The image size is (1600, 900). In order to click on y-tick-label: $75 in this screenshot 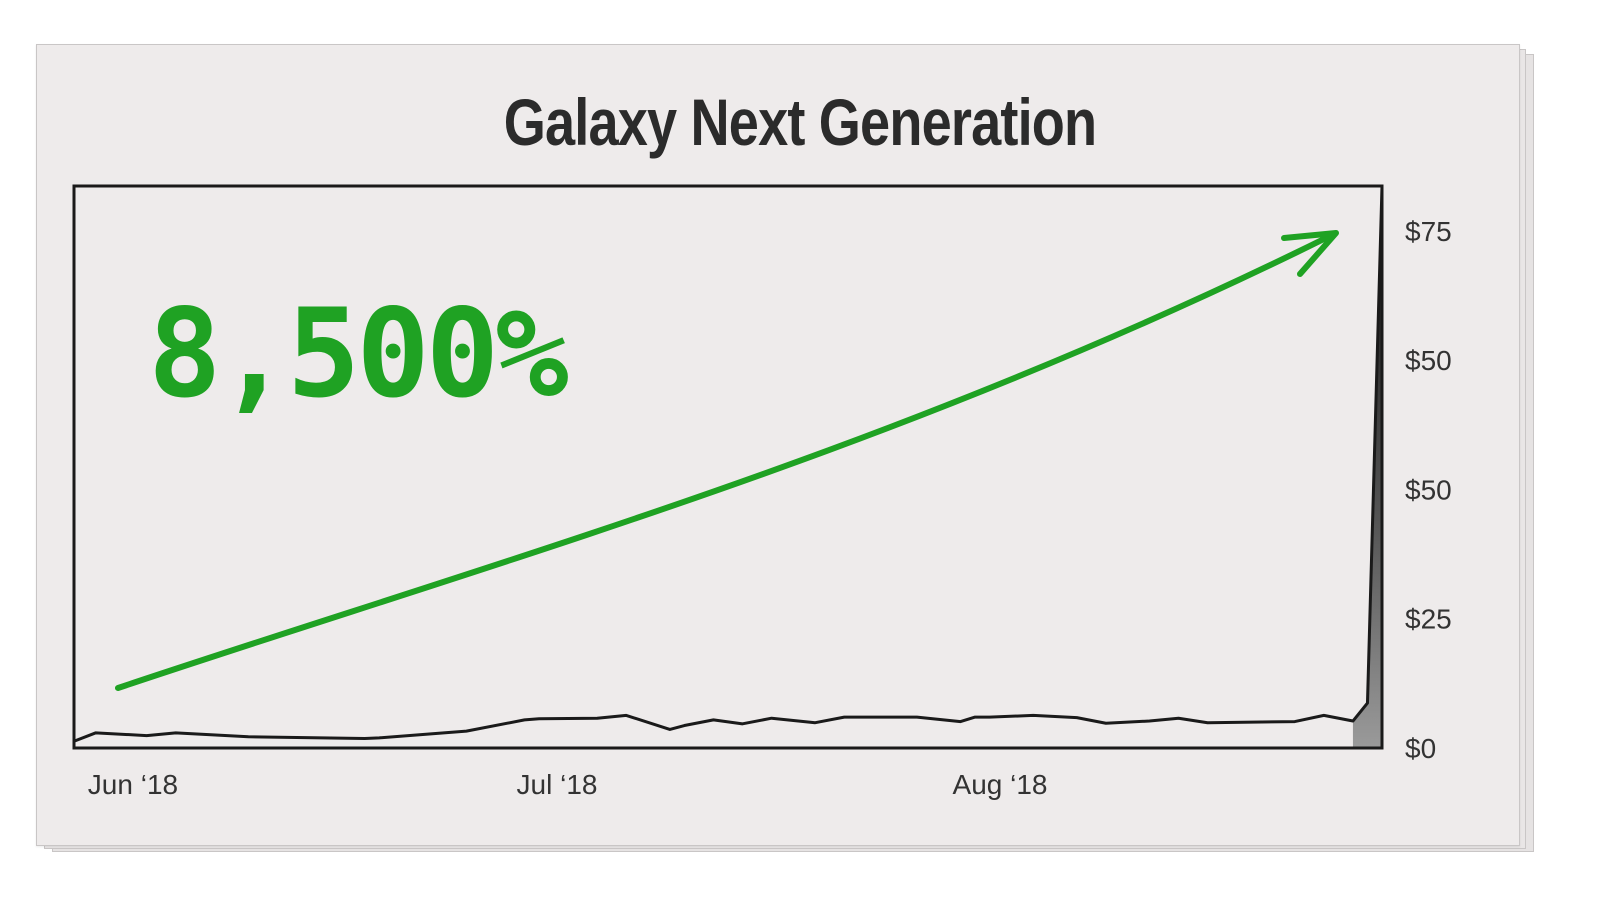, I will do `click(1428, 231)`.